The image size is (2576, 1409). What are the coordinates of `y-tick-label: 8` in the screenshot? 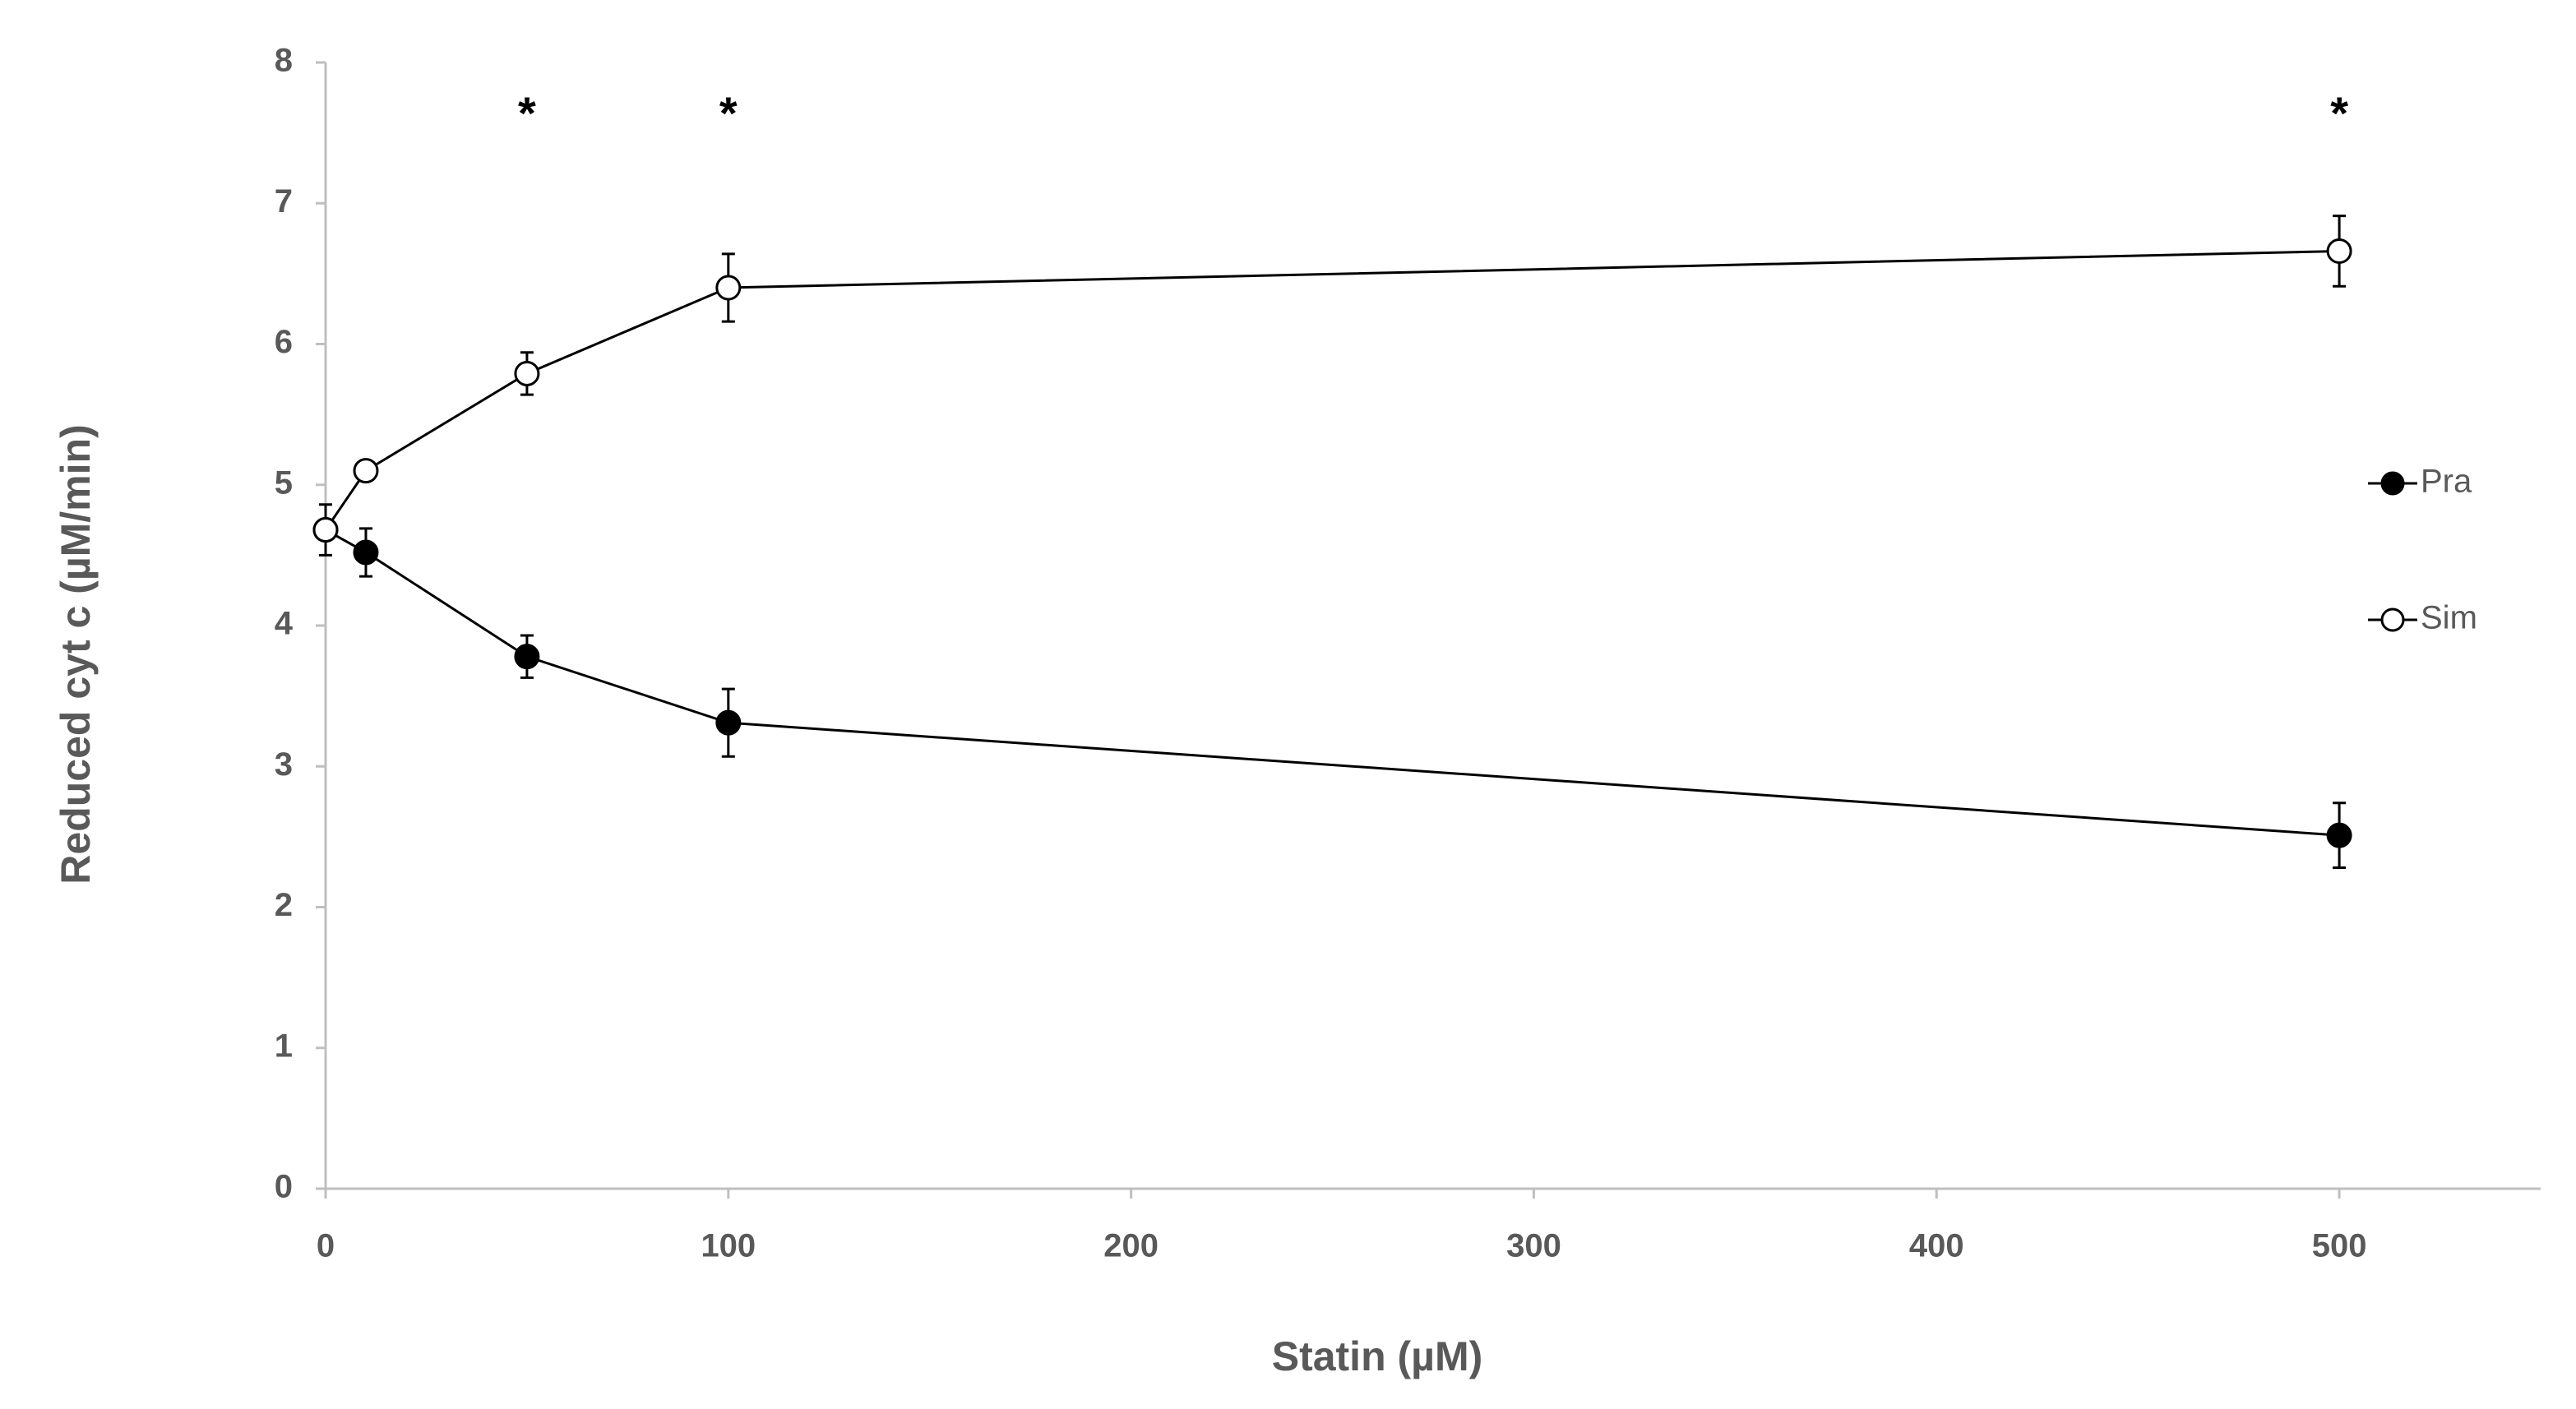 It's located at (284, 61).